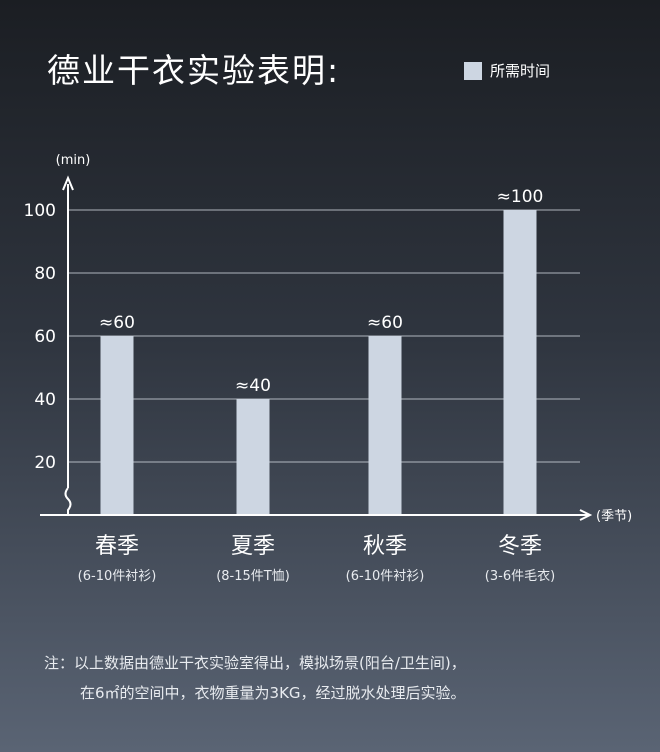  I want to click on x-axis-label: (季节), so click(614, 516).